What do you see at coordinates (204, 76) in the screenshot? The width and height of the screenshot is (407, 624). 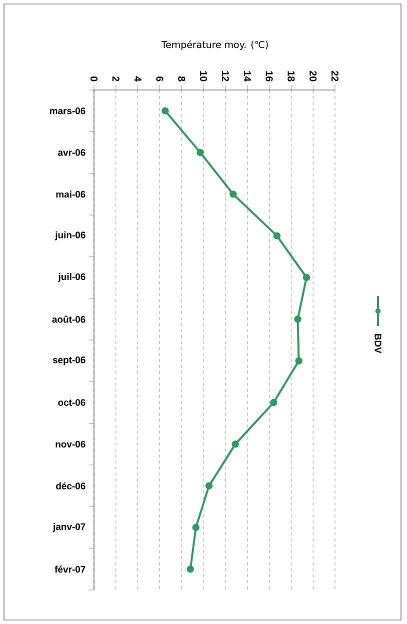 I see `x-tick-label: 10` at bounding box center [204, 76].